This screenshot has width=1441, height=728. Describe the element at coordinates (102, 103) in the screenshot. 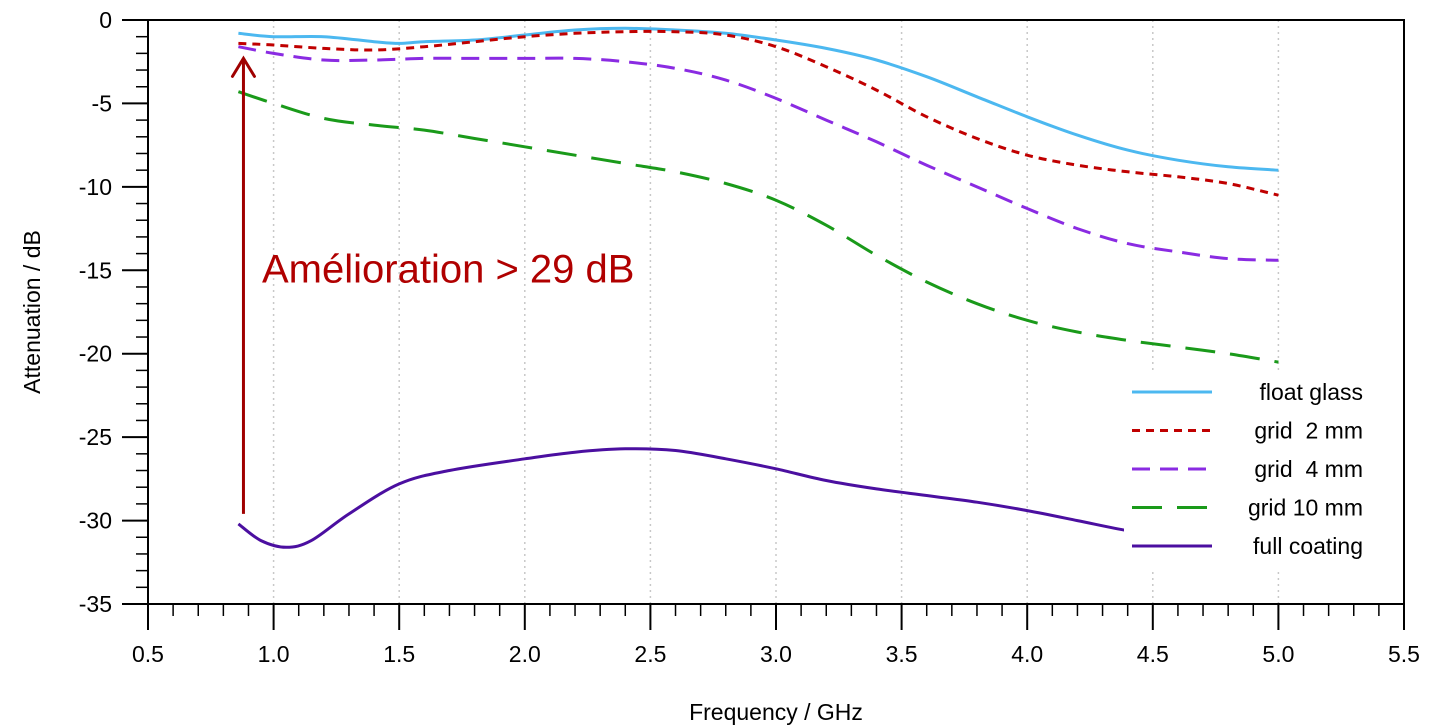

I see `y-tick-label: -5` at that location.